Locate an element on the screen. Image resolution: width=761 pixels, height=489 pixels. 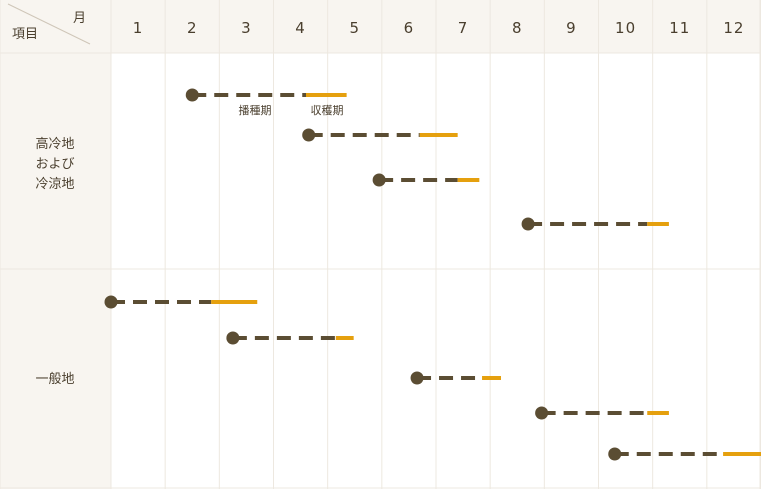
item-header-label: 項目 is located at coordinates (25, 34).